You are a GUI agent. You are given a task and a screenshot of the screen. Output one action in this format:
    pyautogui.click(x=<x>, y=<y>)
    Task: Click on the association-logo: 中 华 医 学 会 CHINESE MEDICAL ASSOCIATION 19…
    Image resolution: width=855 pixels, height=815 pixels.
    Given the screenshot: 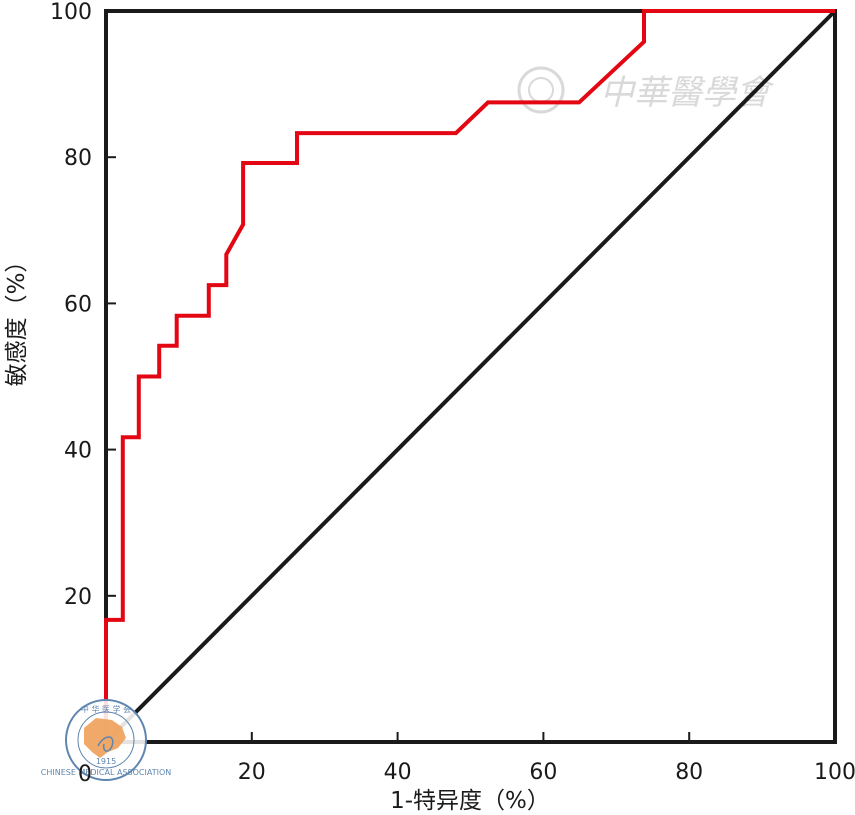 What is the action you would take?
    pyautogui.click(x=106, y=740)
    